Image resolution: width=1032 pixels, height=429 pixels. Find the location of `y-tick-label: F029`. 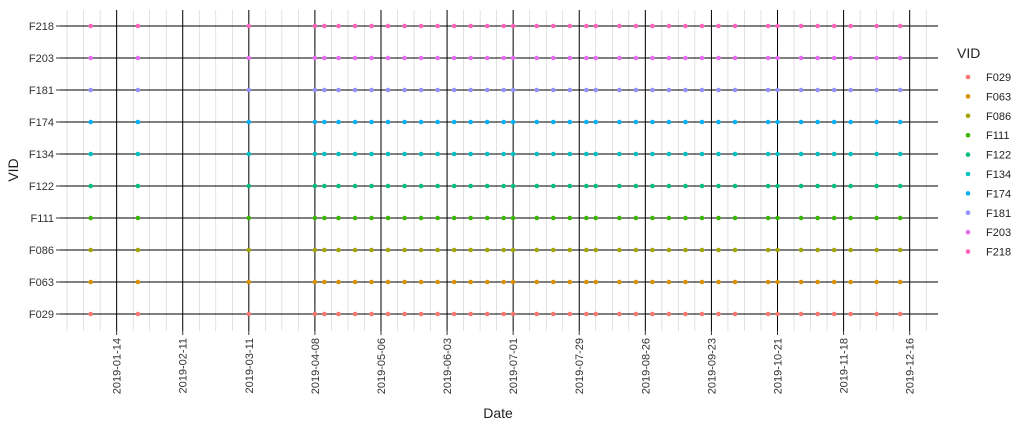

y-tick-label: F029 is located at coordinates (41, 315).